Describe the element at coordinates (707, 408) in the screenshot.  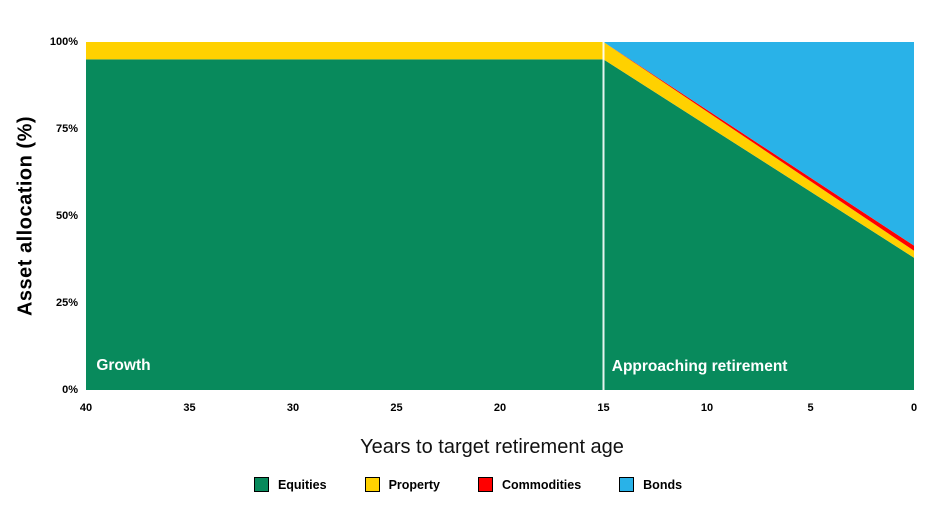
I see `x-tick-label: 10` at that location.